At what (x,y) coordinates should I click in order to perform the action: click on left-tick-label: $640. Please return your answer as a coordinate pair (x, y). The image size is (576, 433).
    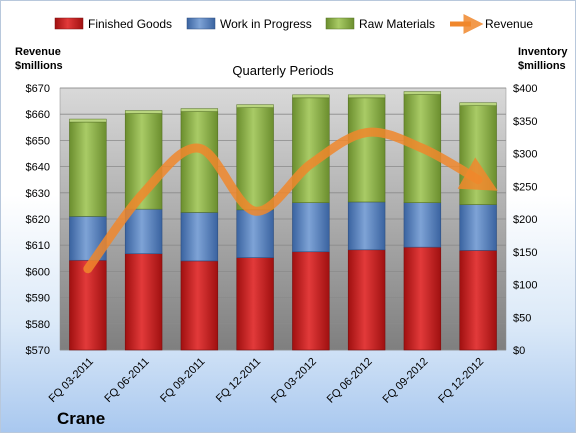
    Looking at the image, I should click on (38, 168).